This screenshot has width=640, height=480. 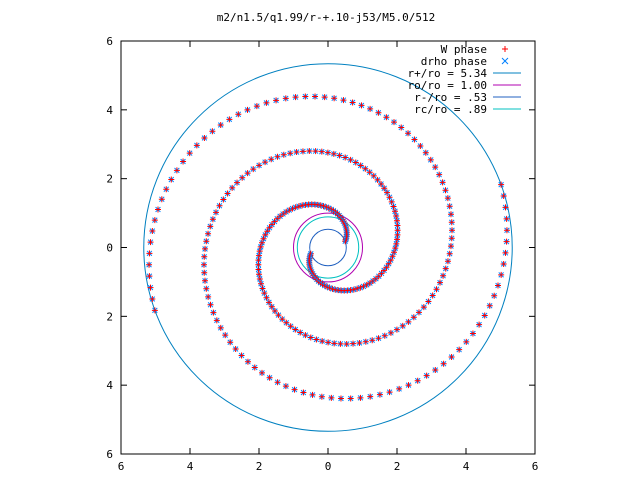 I want to click on y-tick-label: 2, so click(x=109, y=179).